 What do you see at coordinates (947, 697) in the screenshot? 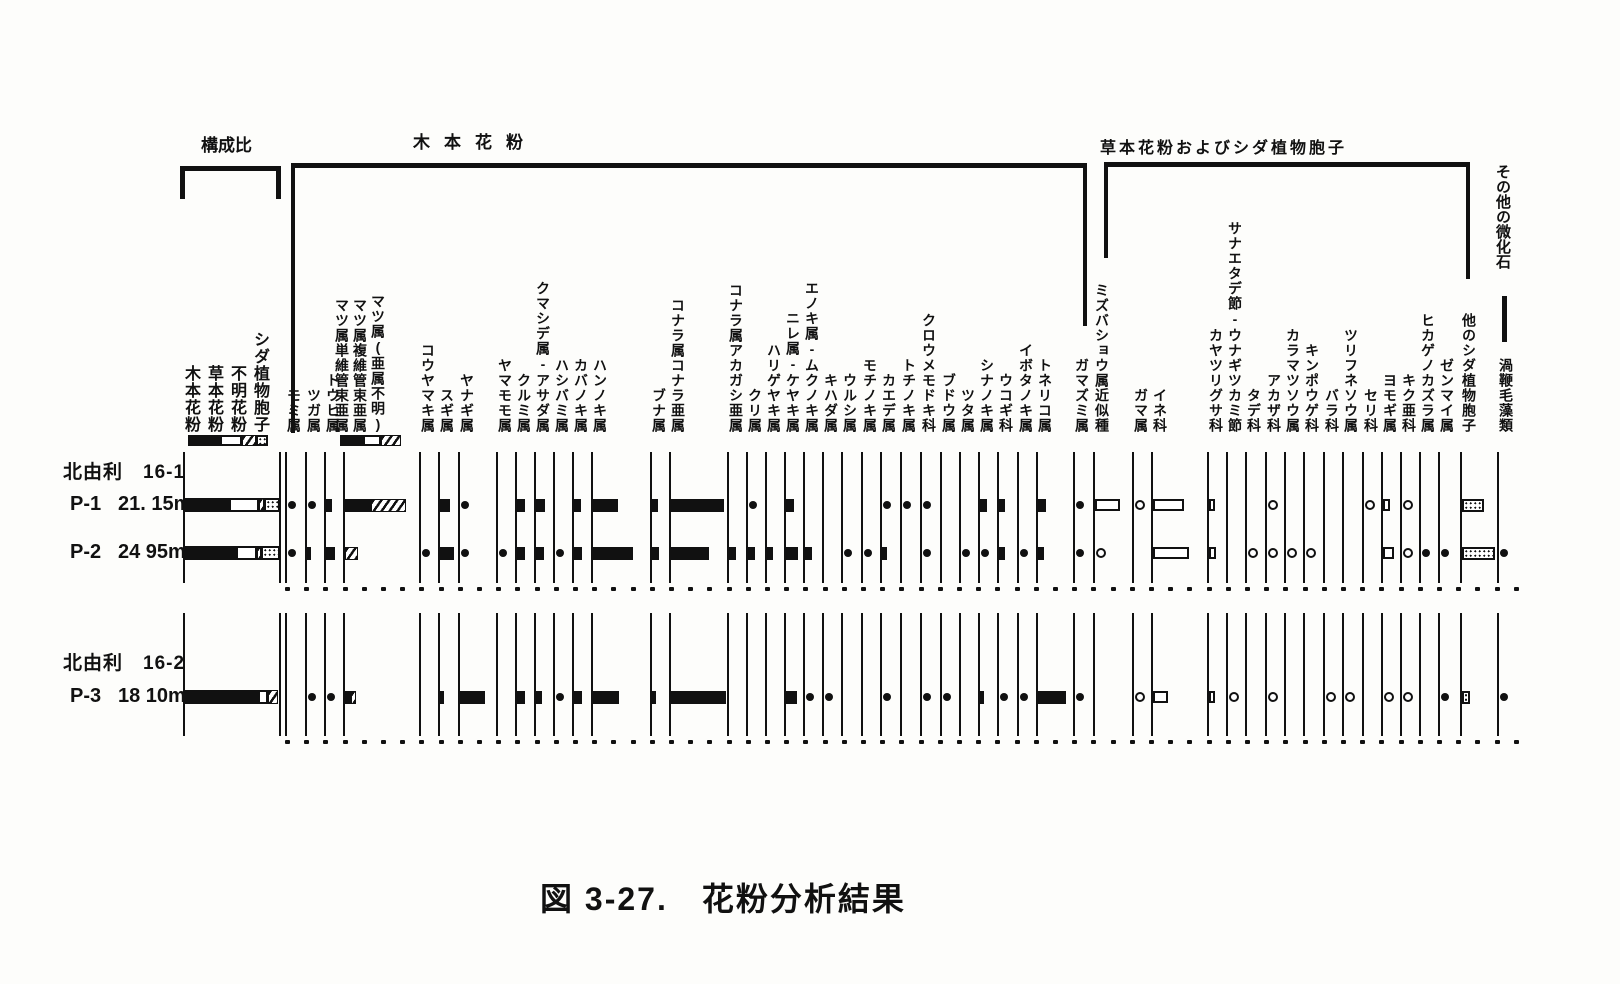
I see `mark-dot-ブドウ属` at bounding box center [947, 697].